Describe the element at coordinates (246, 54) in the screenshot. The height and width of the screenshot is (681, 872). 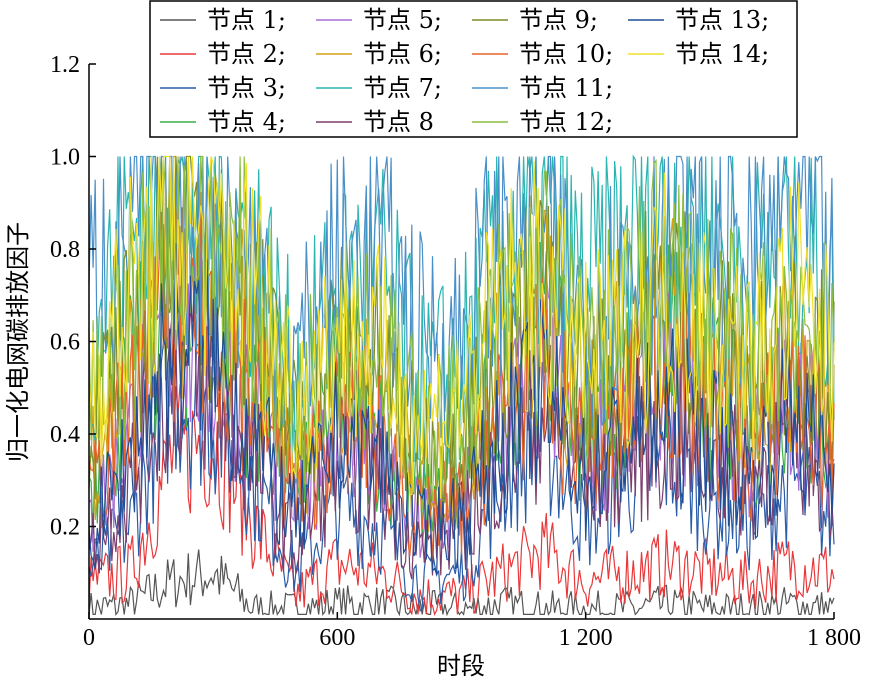
I see `legend-label: 节点 2;` at that location.